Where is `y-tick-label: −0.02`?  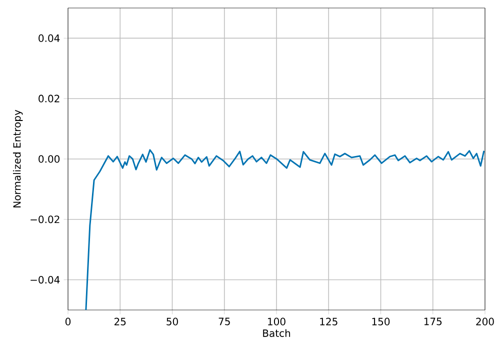 y-tick-label: −0.02 is located at coordinates (45, 220).